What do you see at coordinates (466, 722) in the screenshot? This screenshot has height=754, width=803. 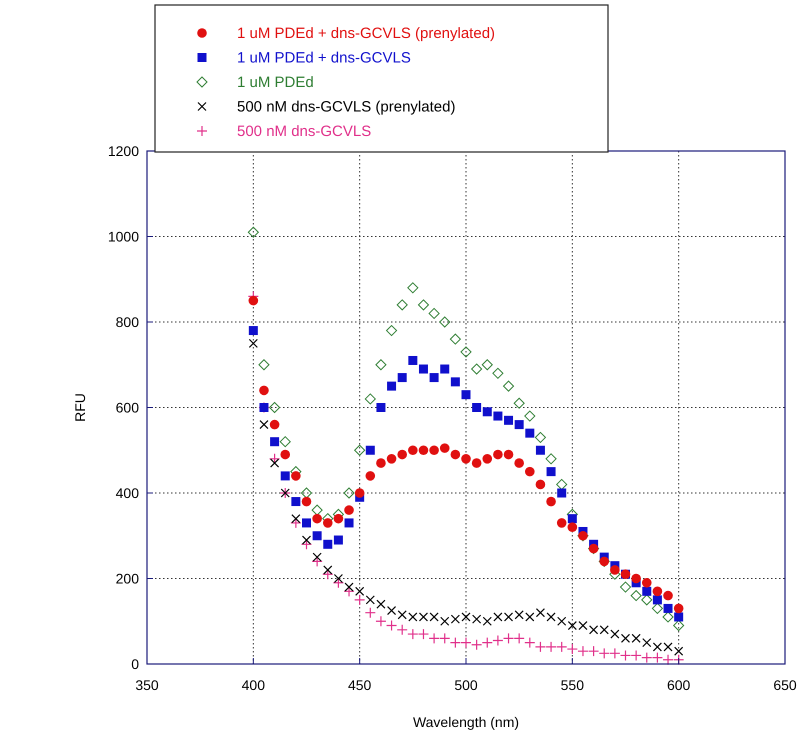 I see `x-axis-title: Wavelength (nm)` at bounding box center [466, 722].